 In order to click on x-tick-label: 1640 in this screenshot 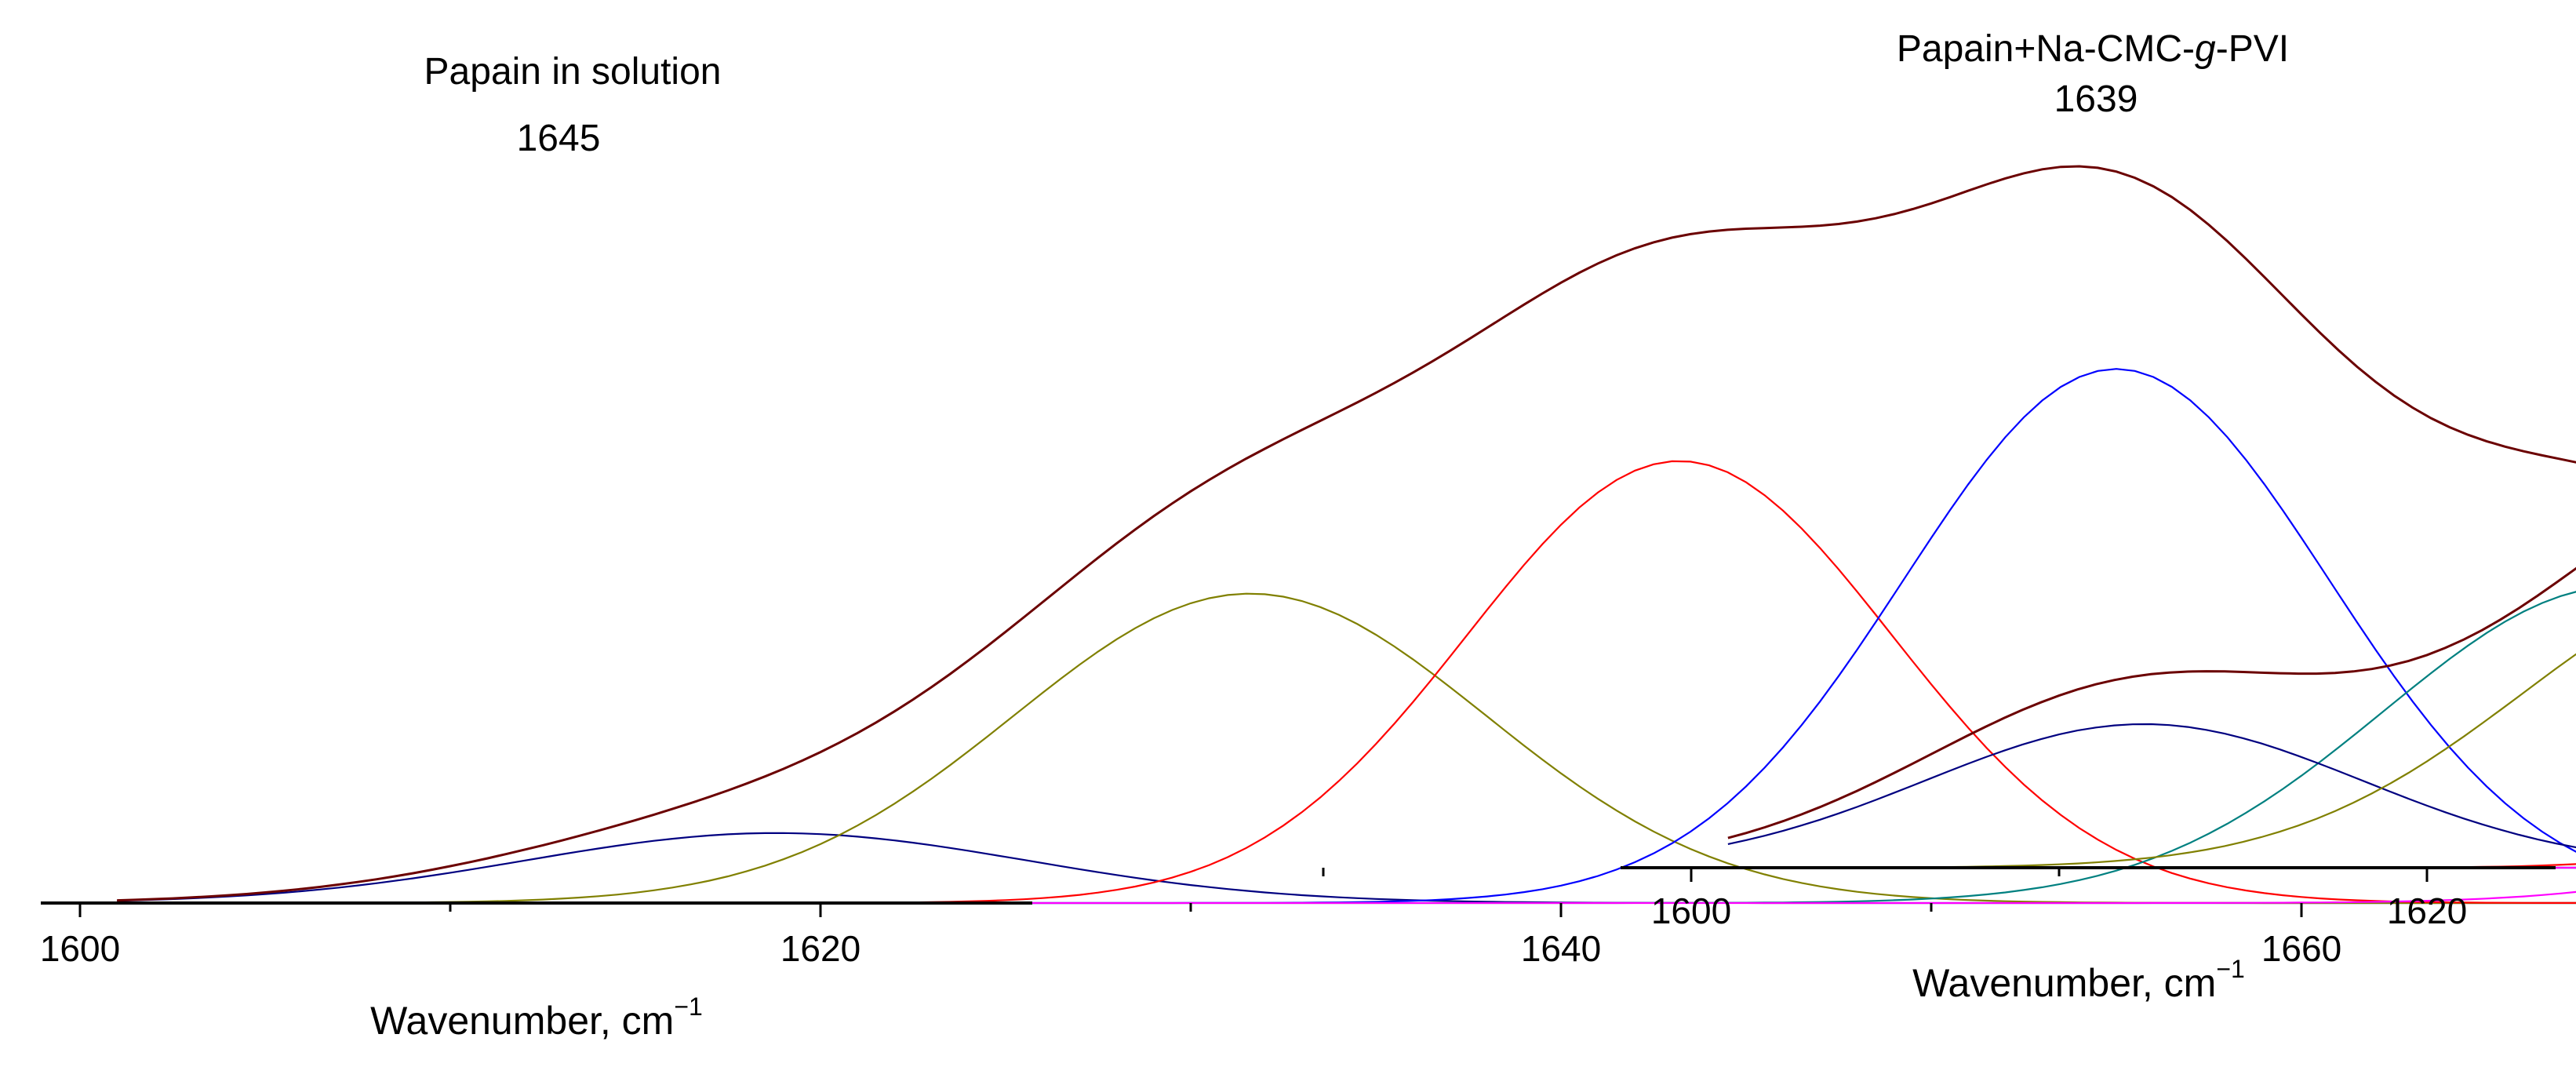, I will do `click(1561, 948)`.